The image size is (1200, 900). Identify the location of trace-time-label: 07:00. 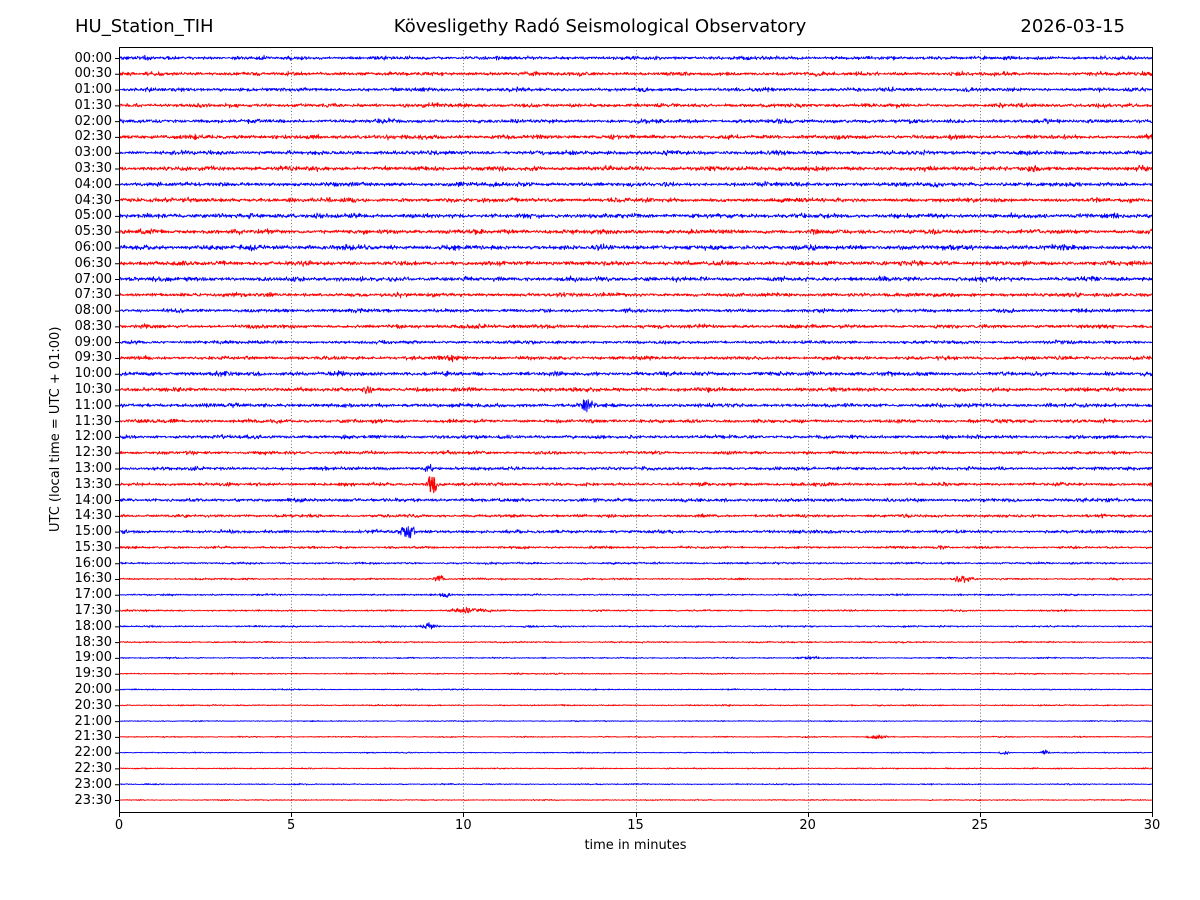
(93, 279).